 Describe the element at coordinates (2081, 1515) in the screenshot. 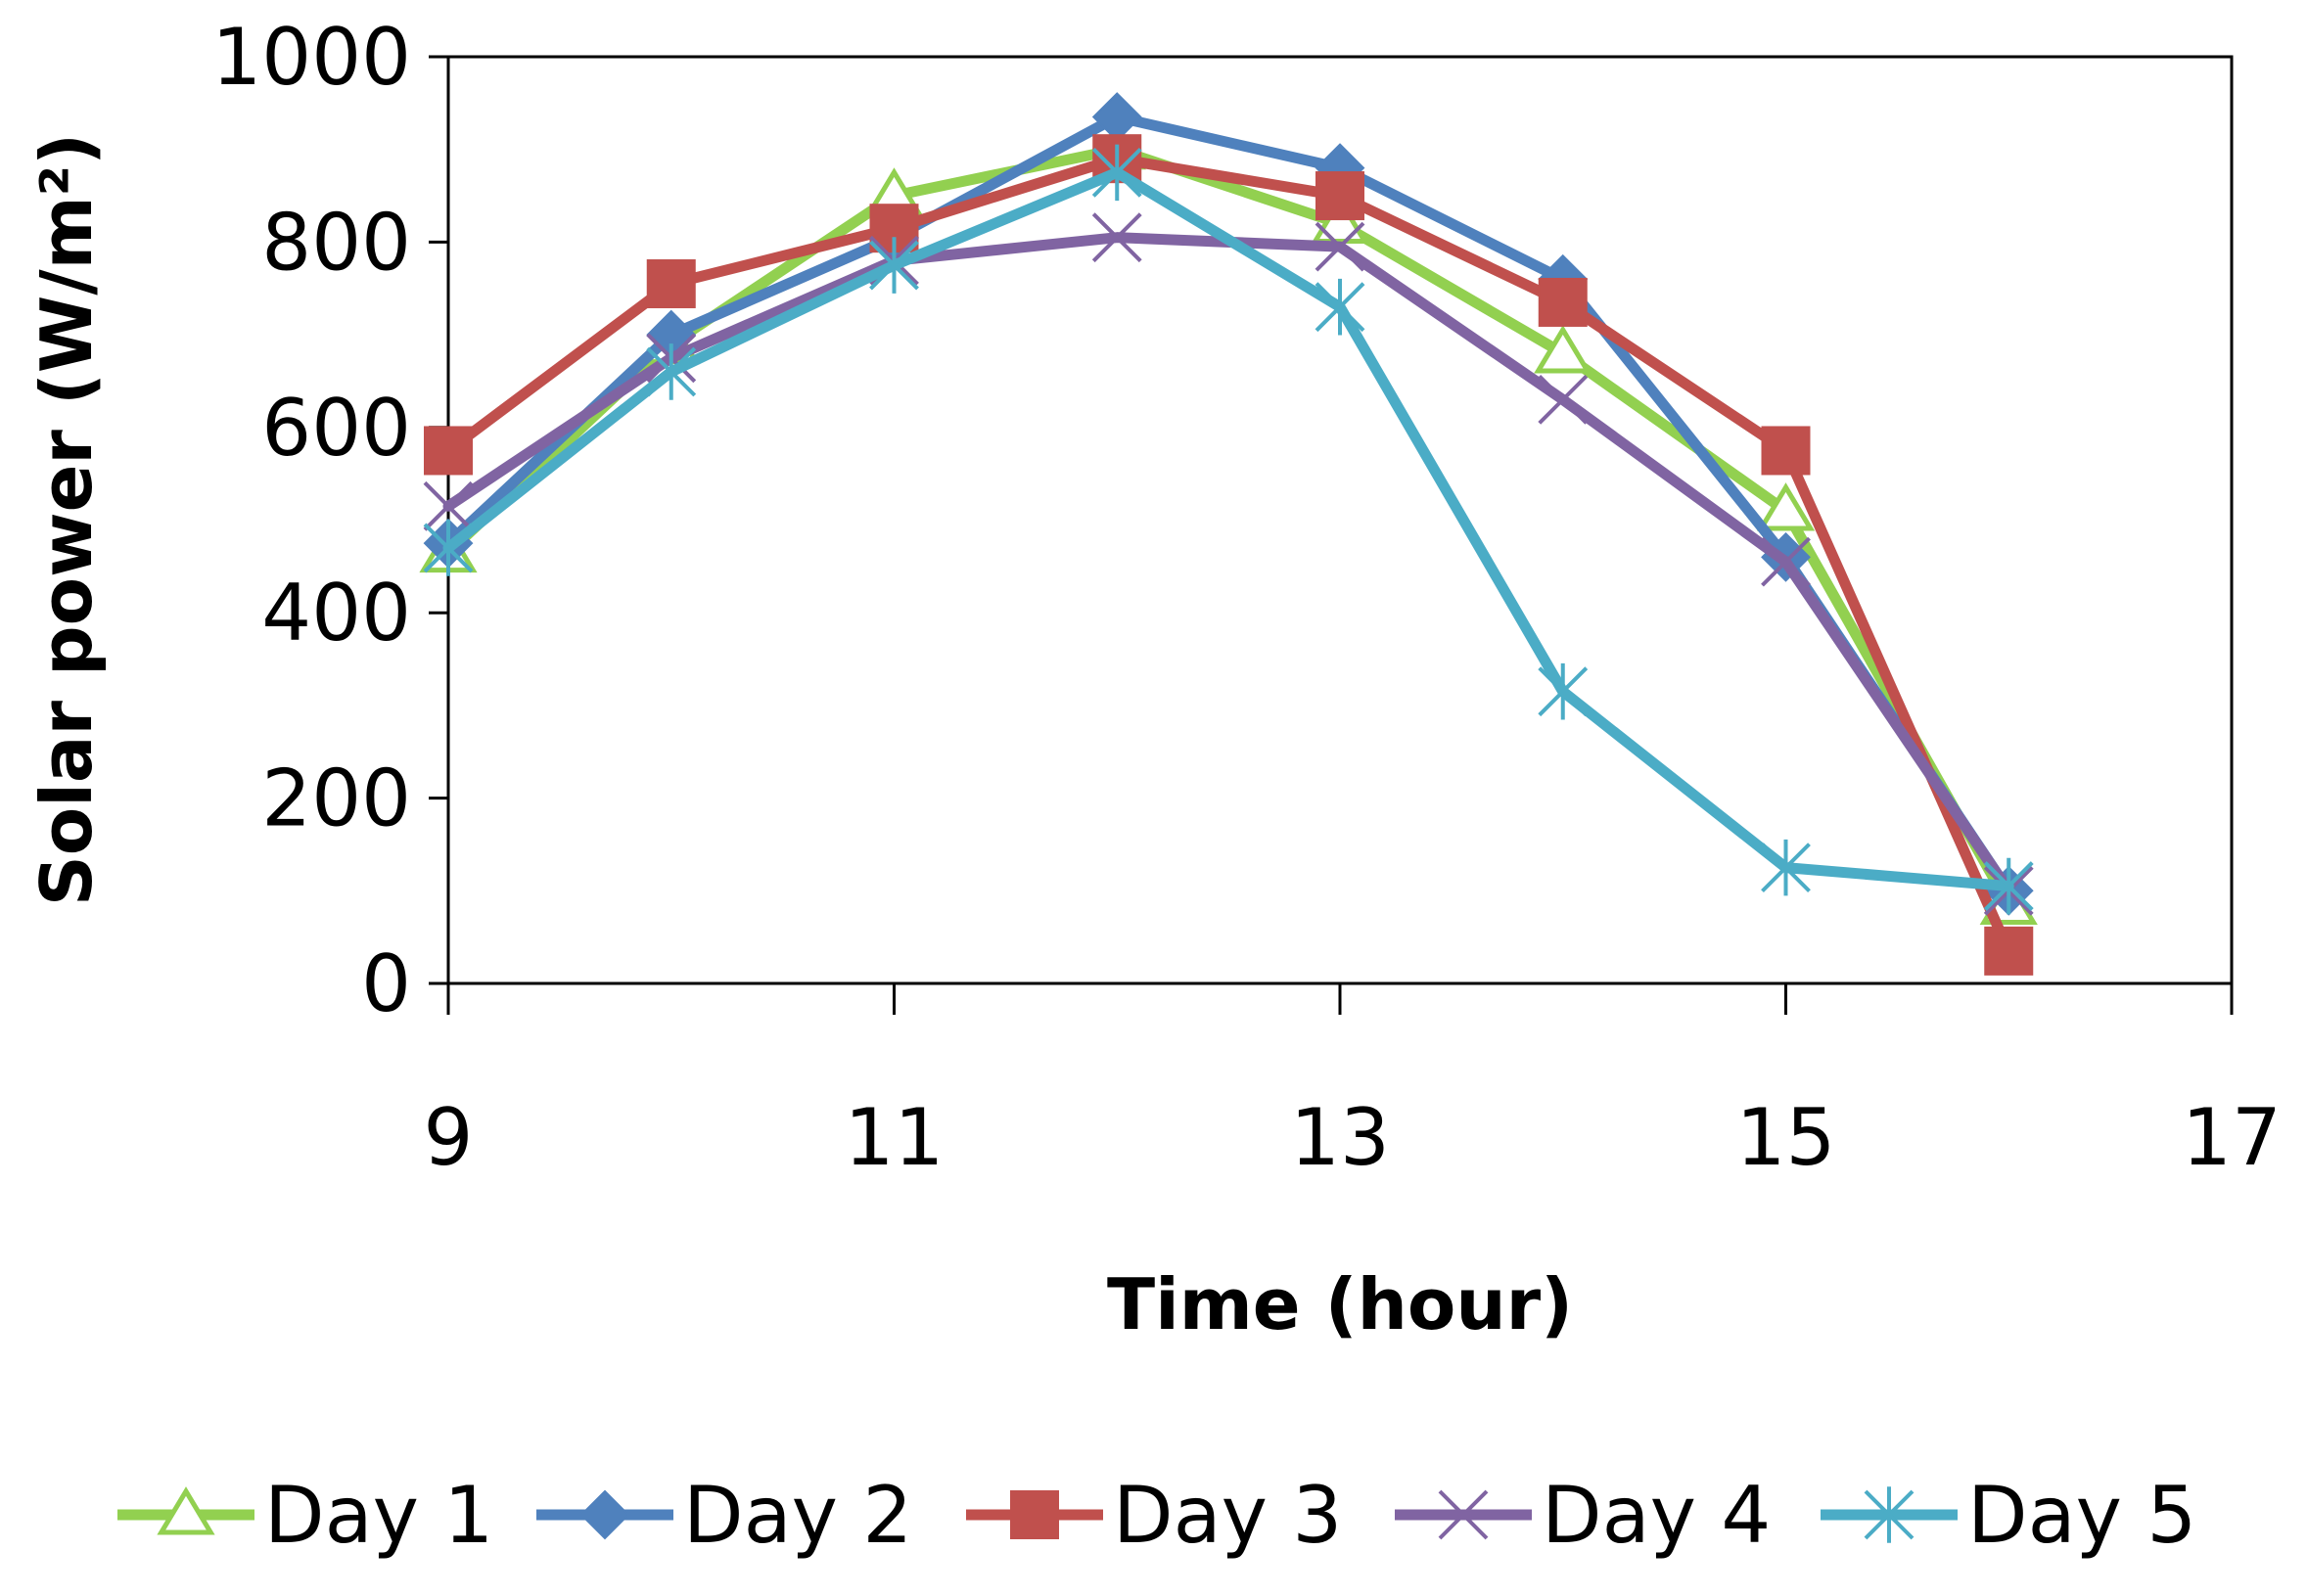

I see `legend-label: Day 5` at that location.